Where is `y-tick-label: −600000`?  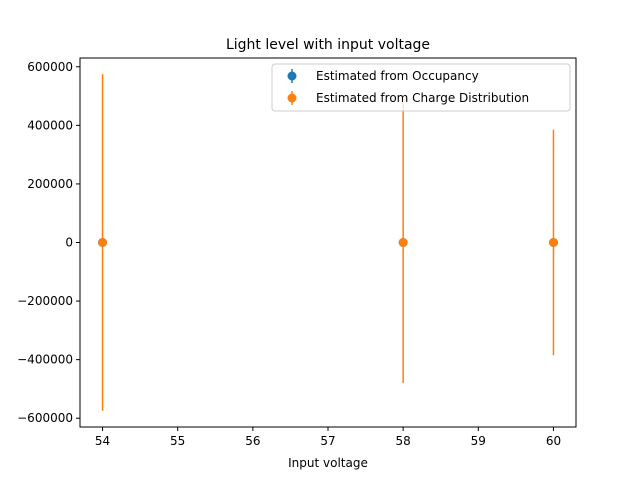 y-tick-label: −600000 is located at coordinates (45, 418).